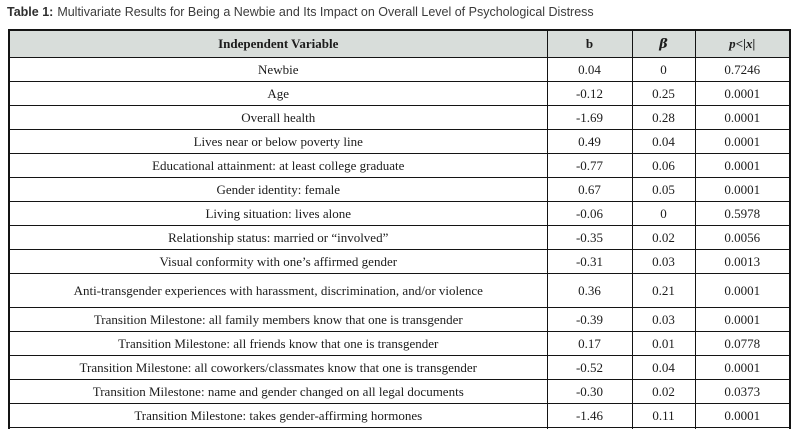  I want to click on p-cell: 0.0778, so click(742, 343).